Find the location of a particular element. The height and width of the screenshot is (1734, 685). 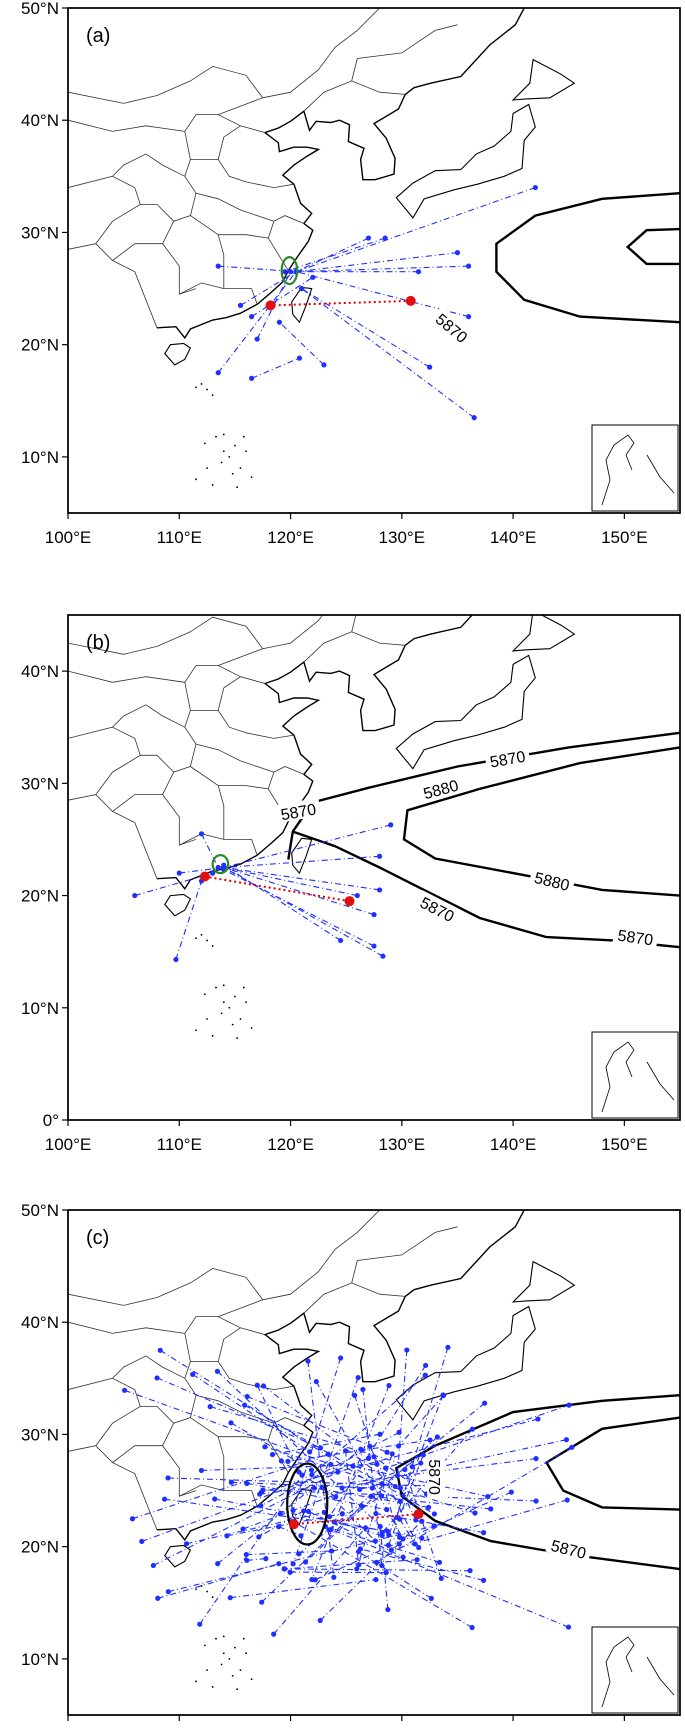

contour-label: 5870 is located at coordinates (508, 760).